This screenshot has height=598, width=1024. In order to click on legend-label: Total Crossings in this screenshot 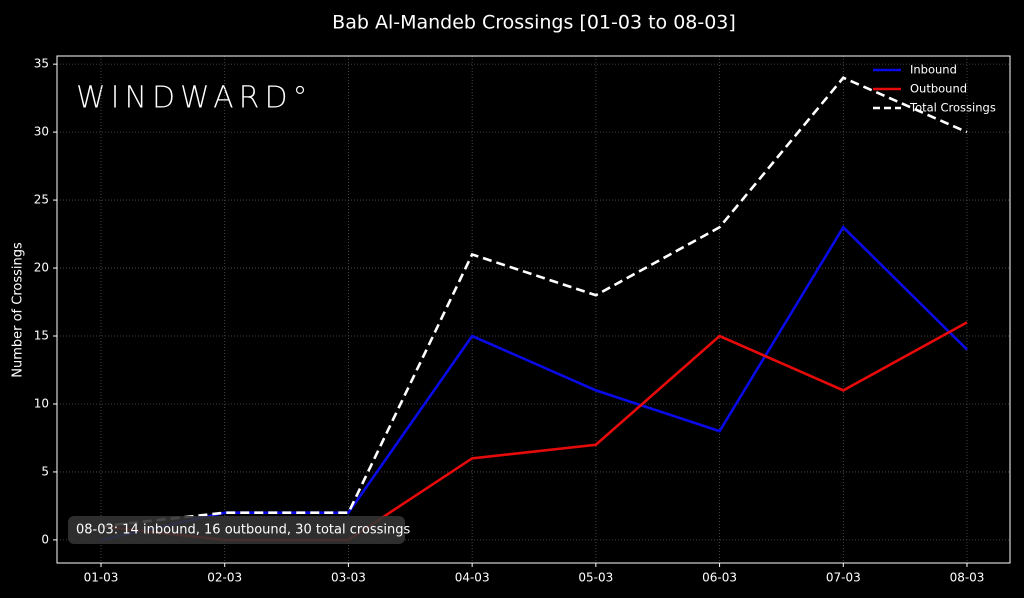, I will do `click(952, 108)`.